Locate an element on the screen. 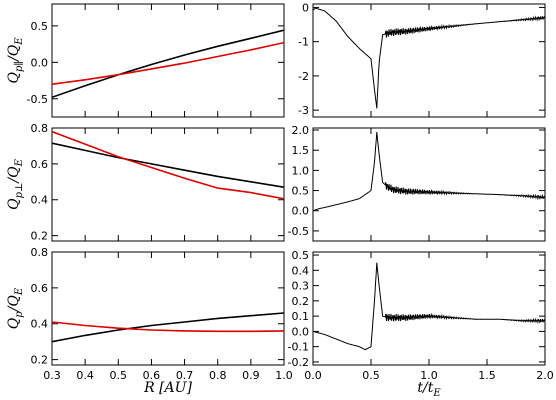 This screenshot has width=556, height=400. x-tick-label: 2.0 is located at coordinates (545, 375).